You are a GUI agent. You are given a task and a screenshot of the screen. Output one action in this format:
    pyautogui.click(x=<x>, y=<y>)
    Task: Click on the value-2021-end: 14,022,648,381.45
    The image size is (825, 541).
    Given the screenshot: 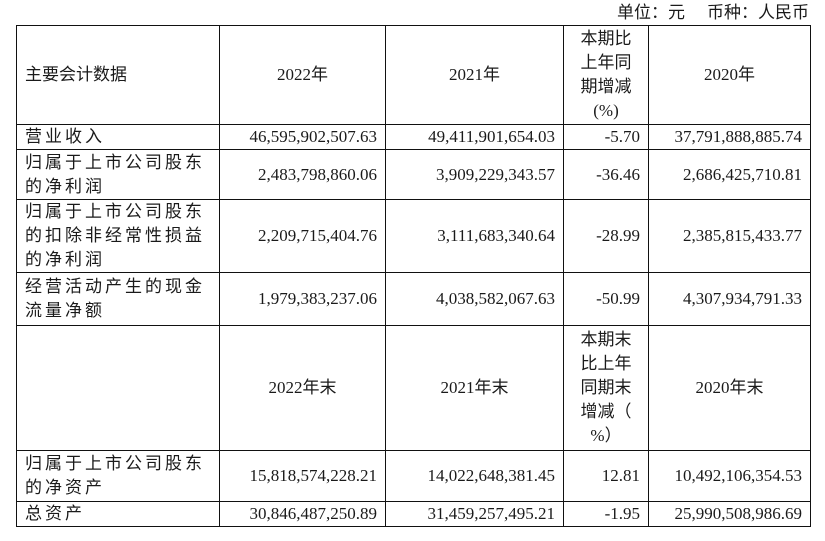 What is the action you would take?
    pyautogui.click(x=474, y=476)
    